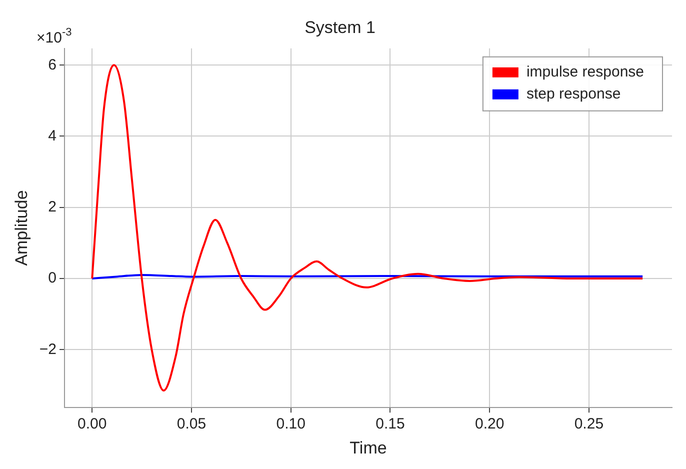 Image resolution: width=686 pixels, height=469 pixels. What do you see at coordinates (21, 228) in the screenshot?
I see `y-axis-title: Amplitude` at bounding box center [21, 228].